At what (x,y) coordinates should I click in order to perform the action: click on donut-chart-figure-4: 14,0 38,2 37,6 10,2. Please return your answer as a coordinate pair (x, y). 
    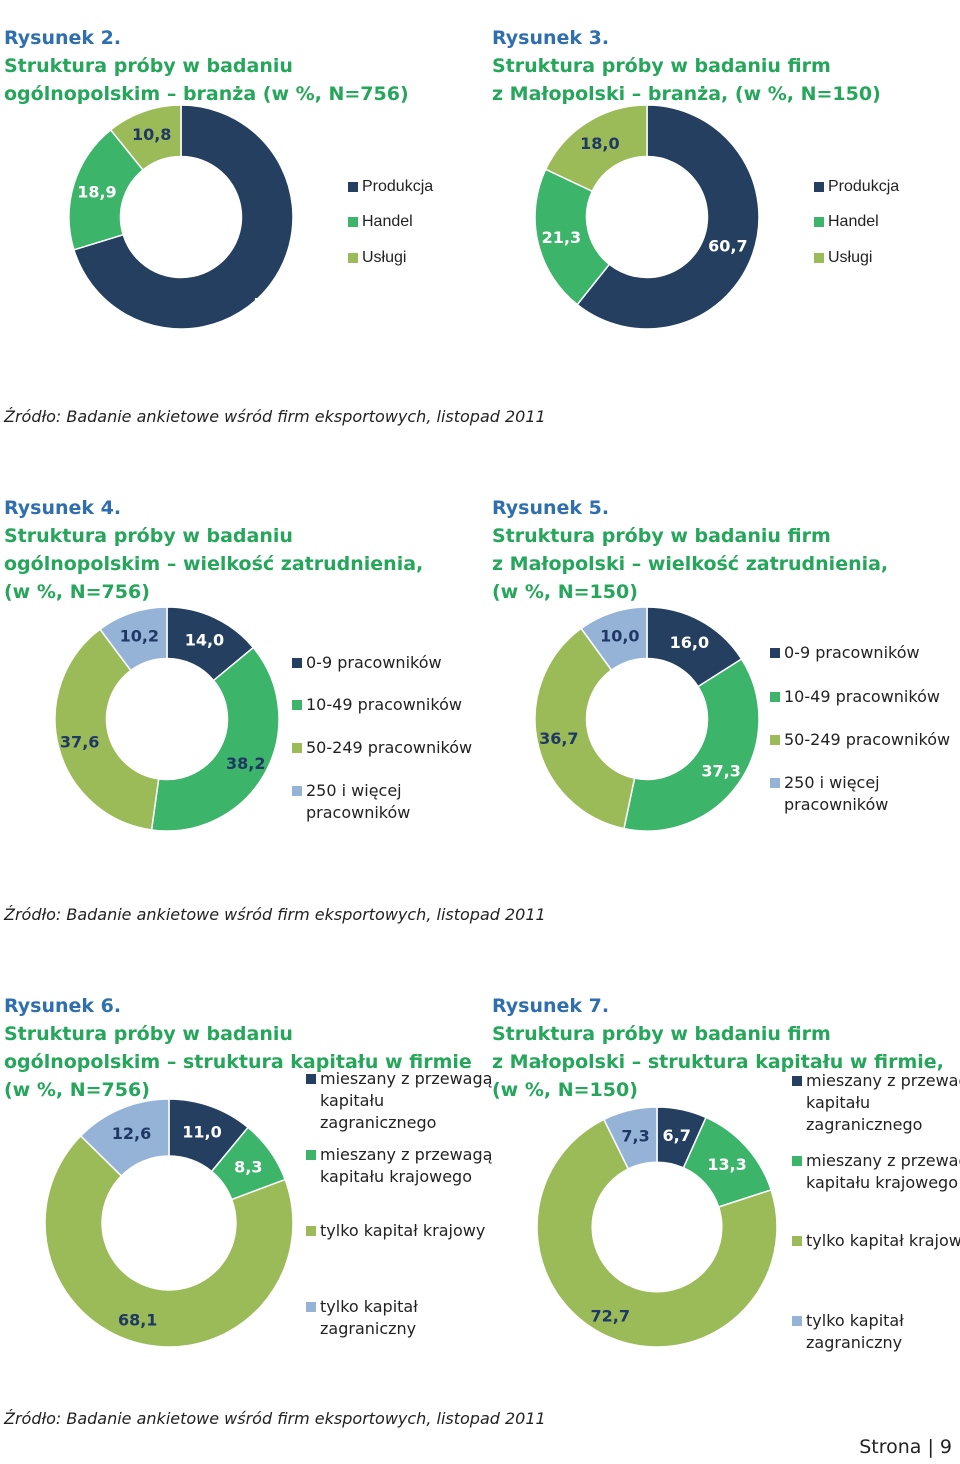
    Looking at the image, I should click on (167, 719).